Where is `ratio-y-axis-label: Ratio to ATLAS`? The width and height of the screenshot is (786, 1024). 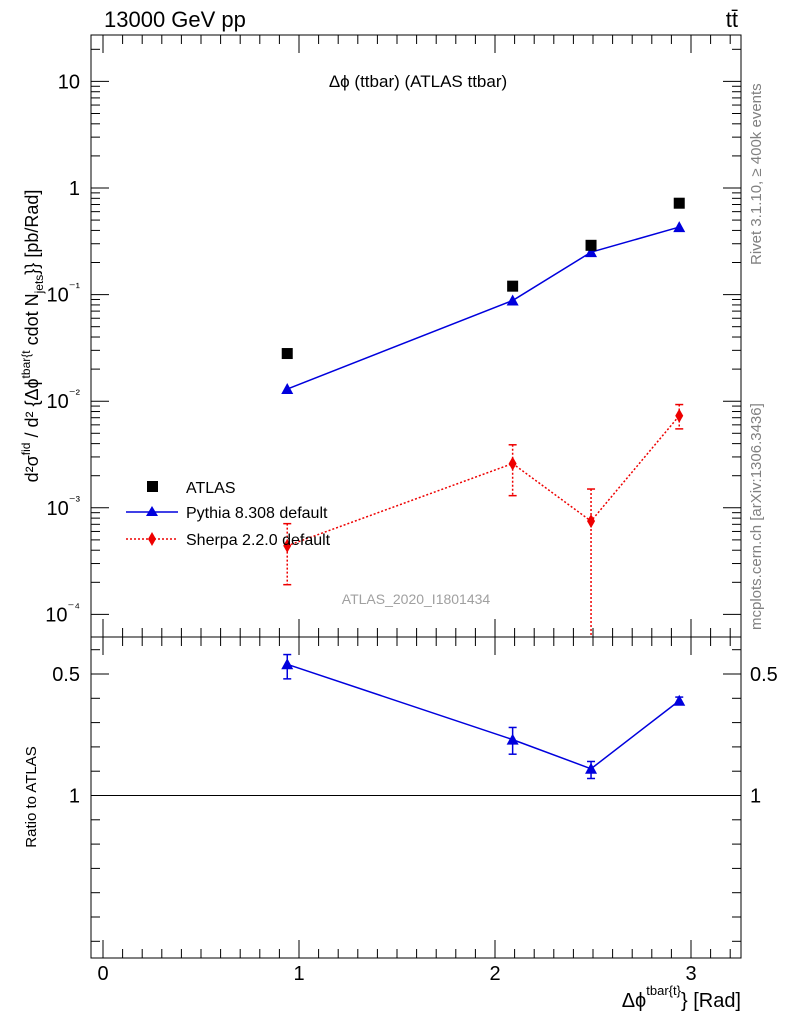
ratio-y-axis-label: Ratio to ATLAS is located at coordinates (31, 796).